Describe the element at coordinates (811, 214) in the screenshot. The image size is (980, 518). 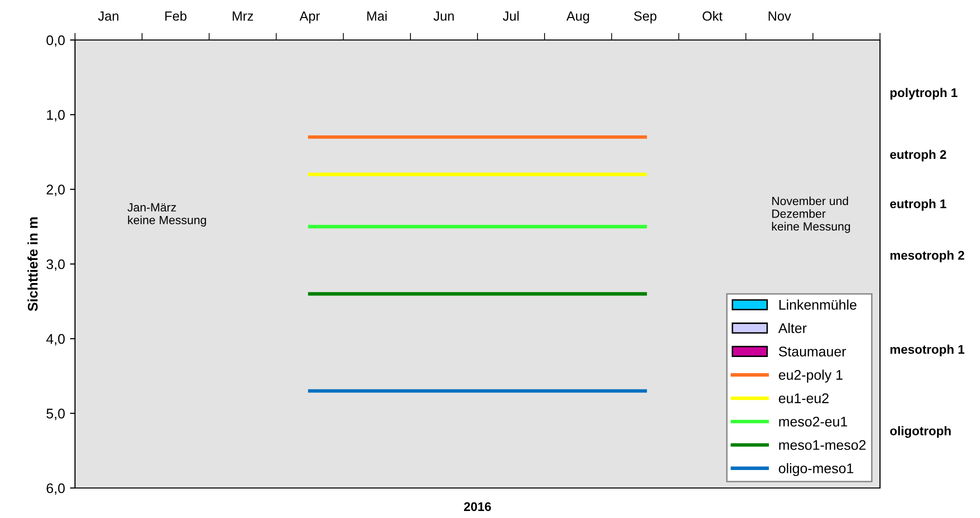
I see `annotation: November und Dezember keine Messung` at that location.